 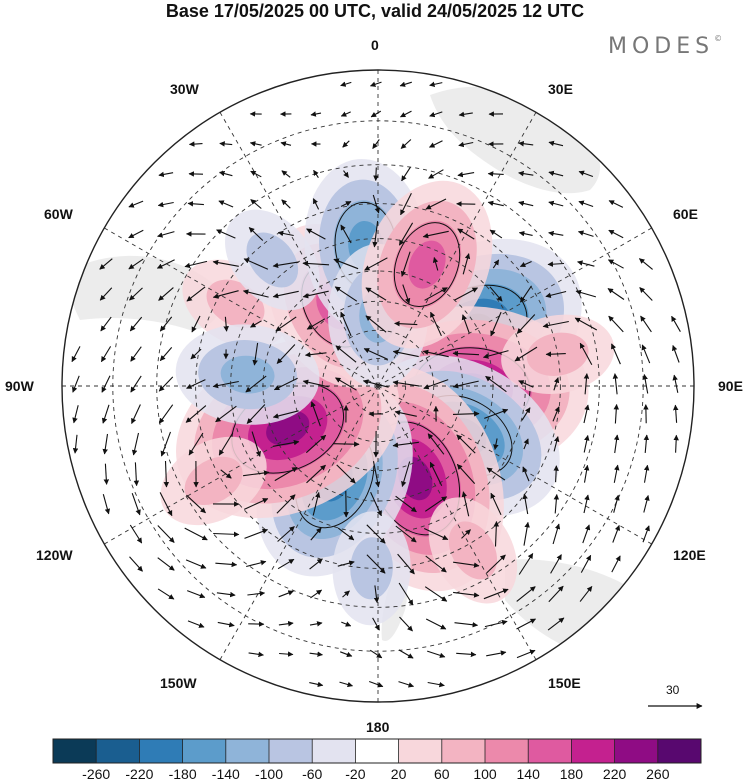 I want to click on lon-label-30e: 30E, so click(x=560, y=89).